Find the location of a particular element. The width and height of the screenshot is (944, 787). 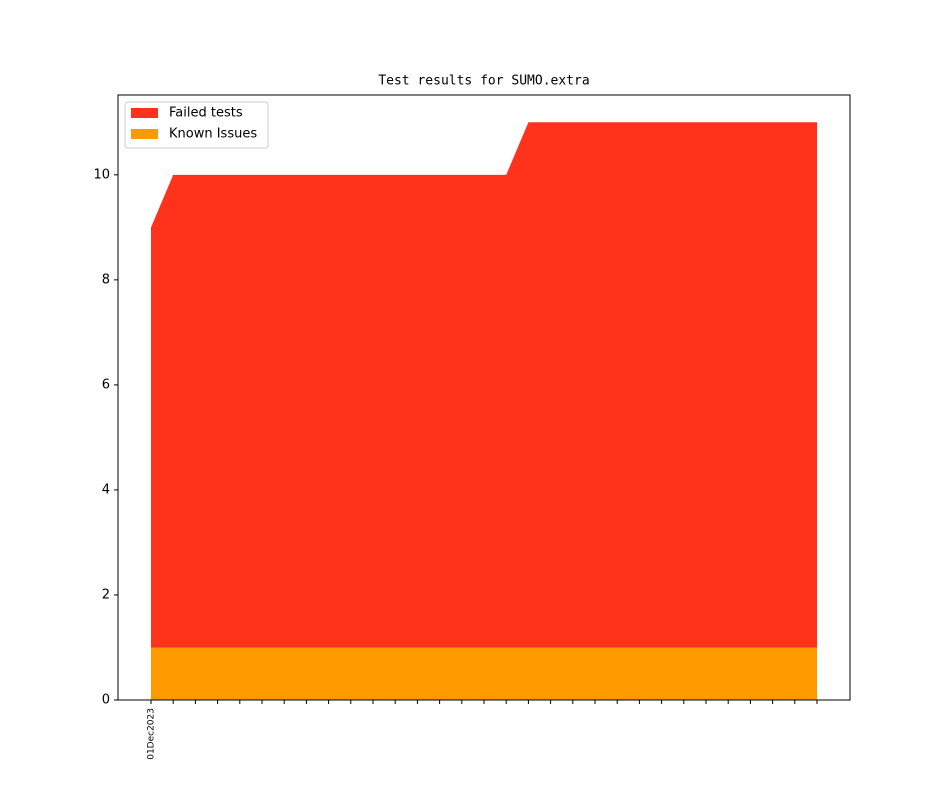

legend-label: Known Issues is located at coordinates (213, 134).